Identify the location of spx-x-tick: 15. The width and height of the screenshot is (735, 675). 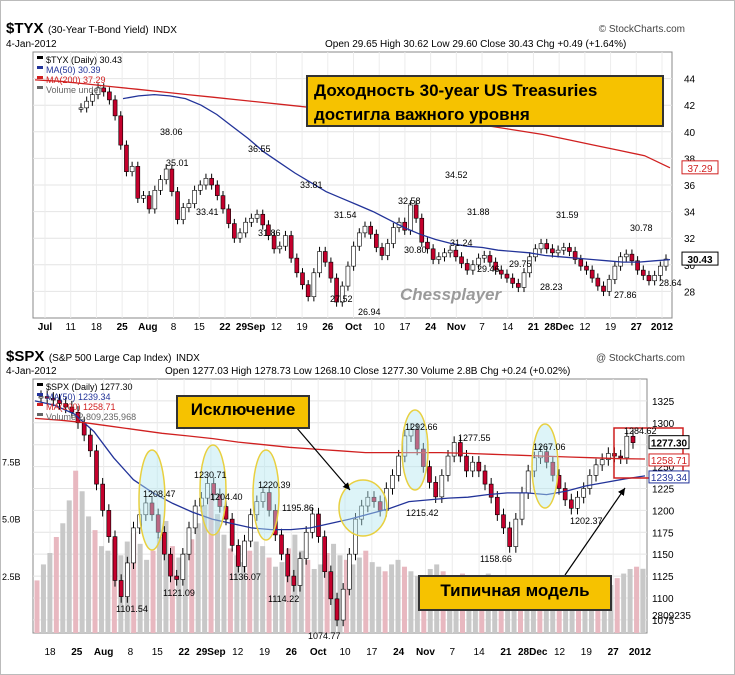
(158, 652).